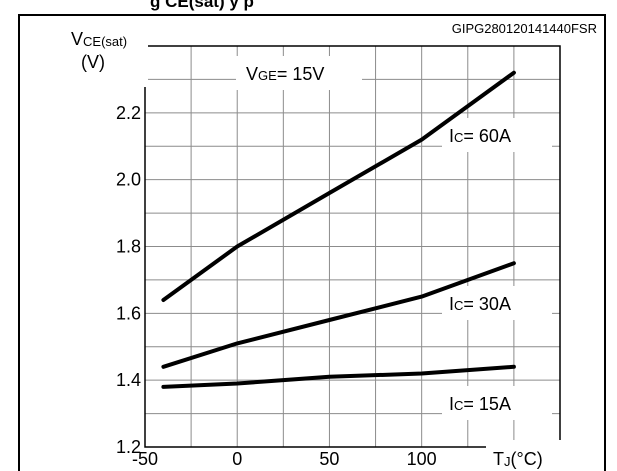 The image size is (617, 471). I want to click on series-label-60a: IC= 60A, so click(480, 136).